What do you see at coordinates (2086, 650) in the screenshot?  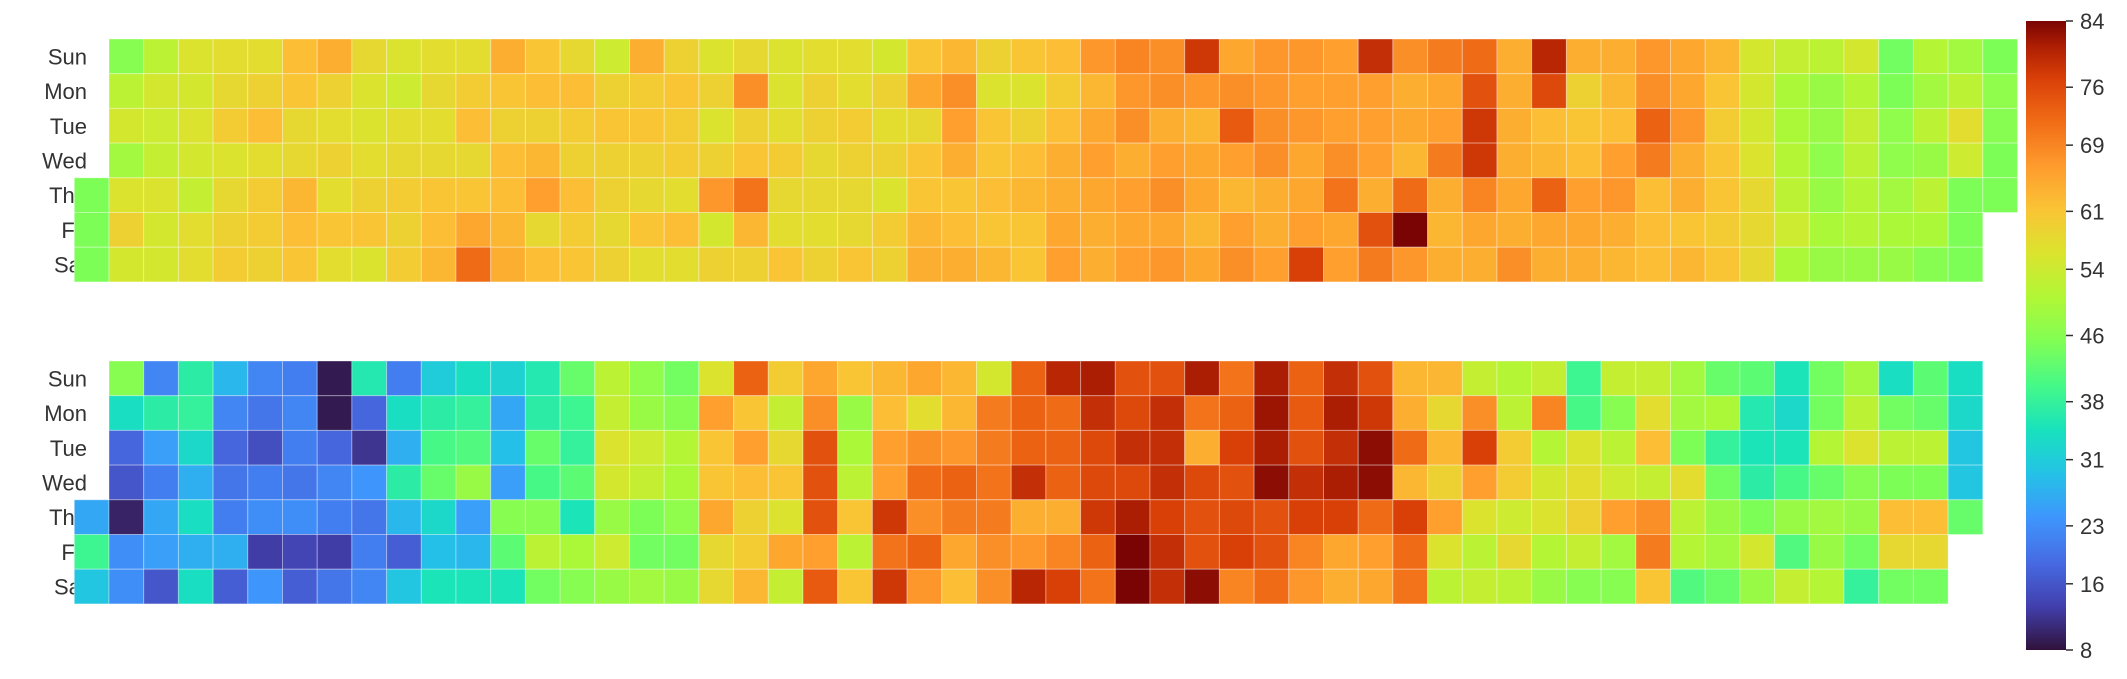 I see `colorbar-tick-label: 8` at bounding box center [2086, 650].